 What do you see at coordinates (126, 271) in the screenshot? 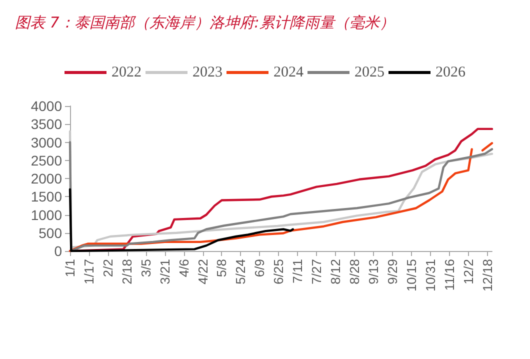
I see `x-tick-label: 2/18` at bounding box center [126, 271].